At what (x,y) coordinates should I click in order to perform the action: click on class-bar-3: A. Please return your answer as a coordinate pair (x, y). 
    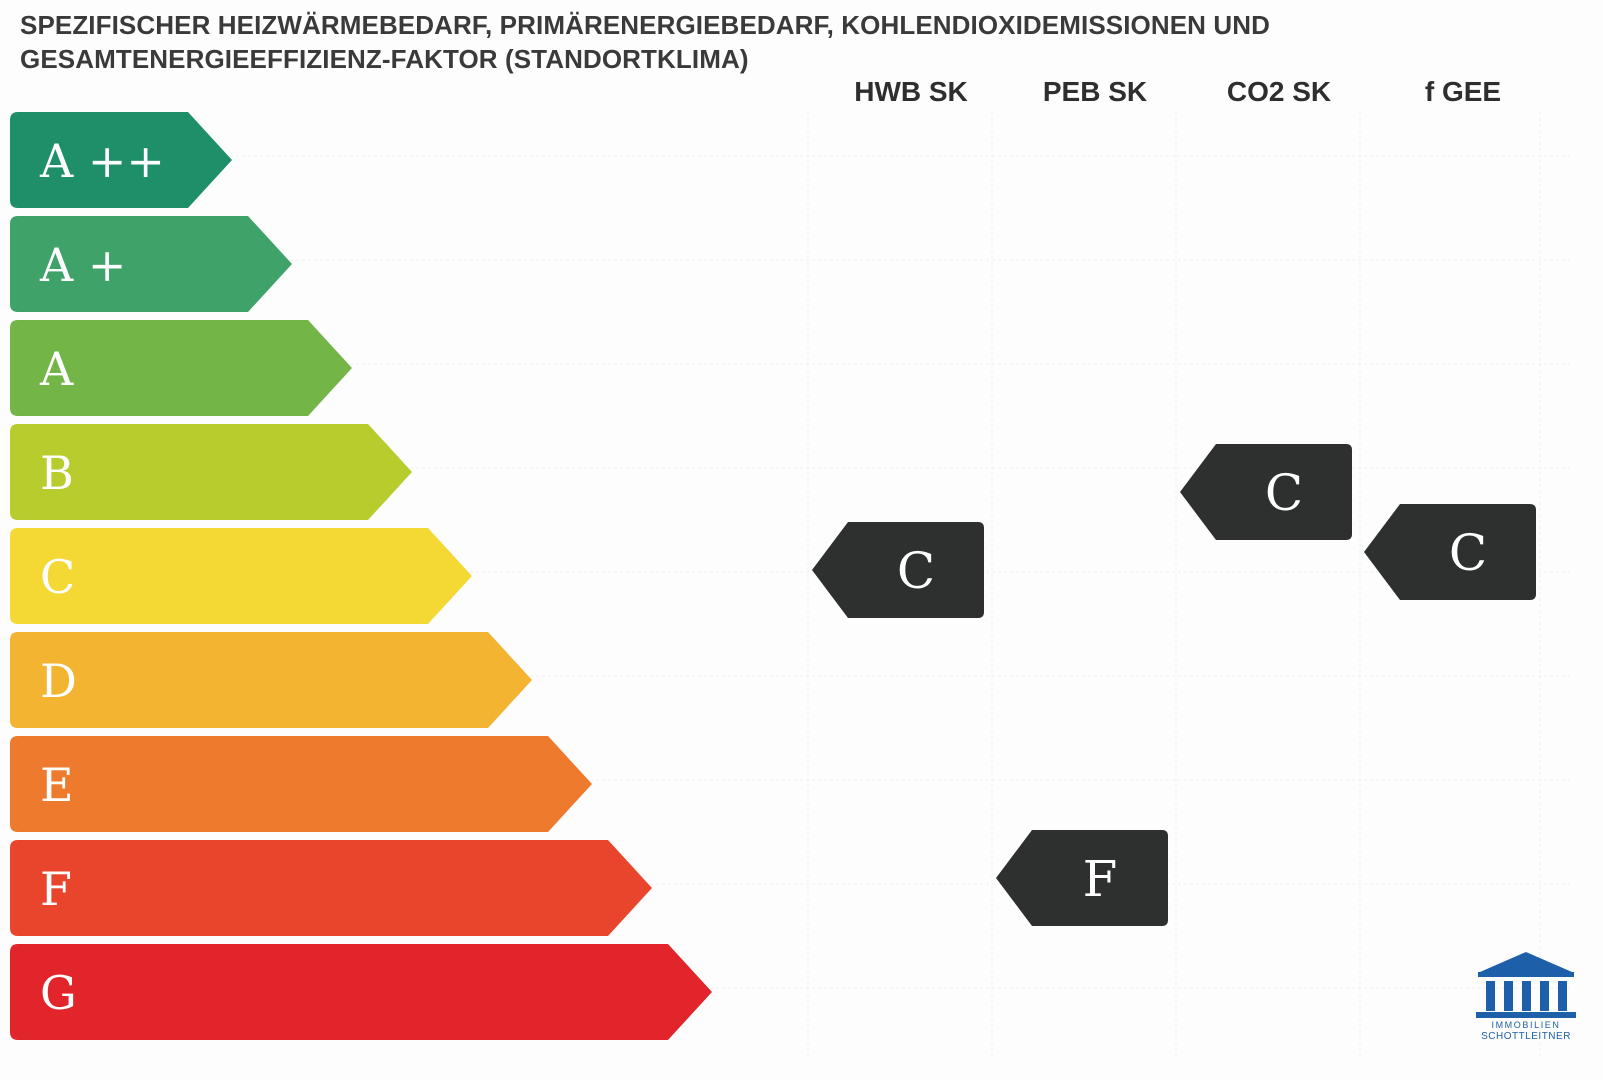
    Looking at the image, I should click on (181, 368).